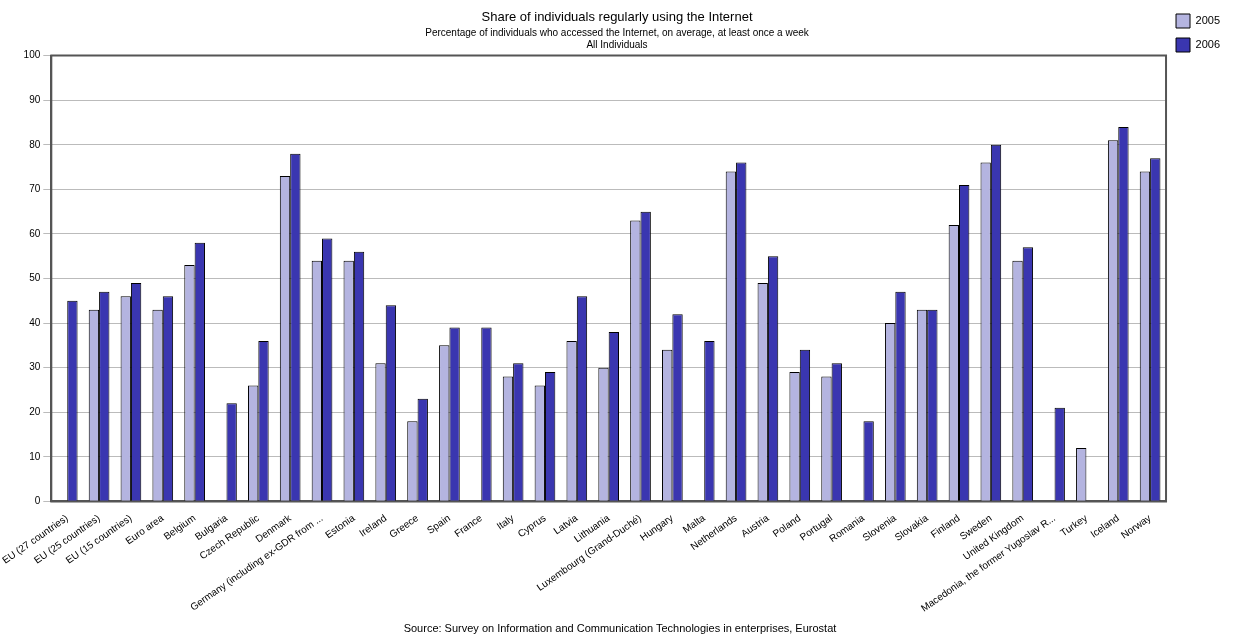 The width and height of the screenshot is (1240, 644). I want to click on legend-label: 2005, so click(1208, 20).